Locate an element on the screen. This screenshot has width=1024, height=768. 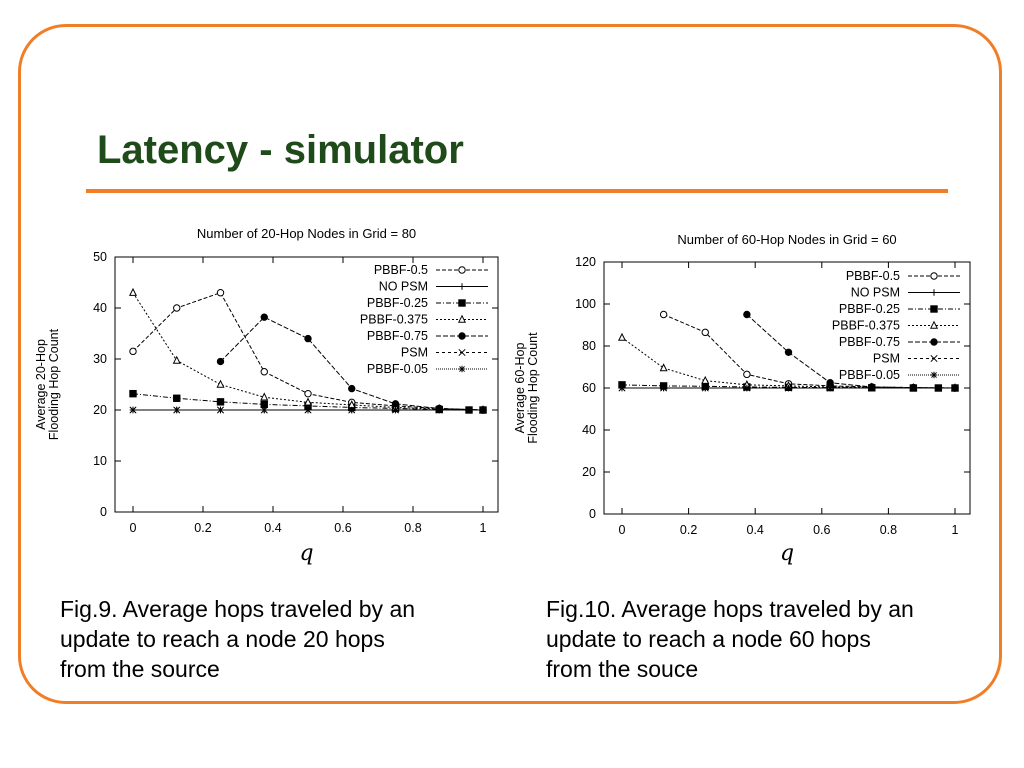
chart-title: Number of 60-Hop Nodes in Grid = 60 is located at coordinates (786, 239).